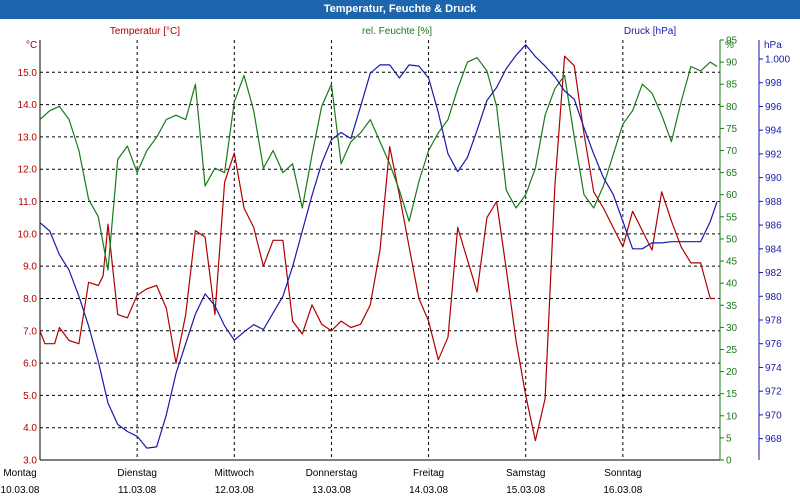 The height and width of the screenshot is (500, 800). I want to click on hum-tick-label: 50, so click(732, 239).